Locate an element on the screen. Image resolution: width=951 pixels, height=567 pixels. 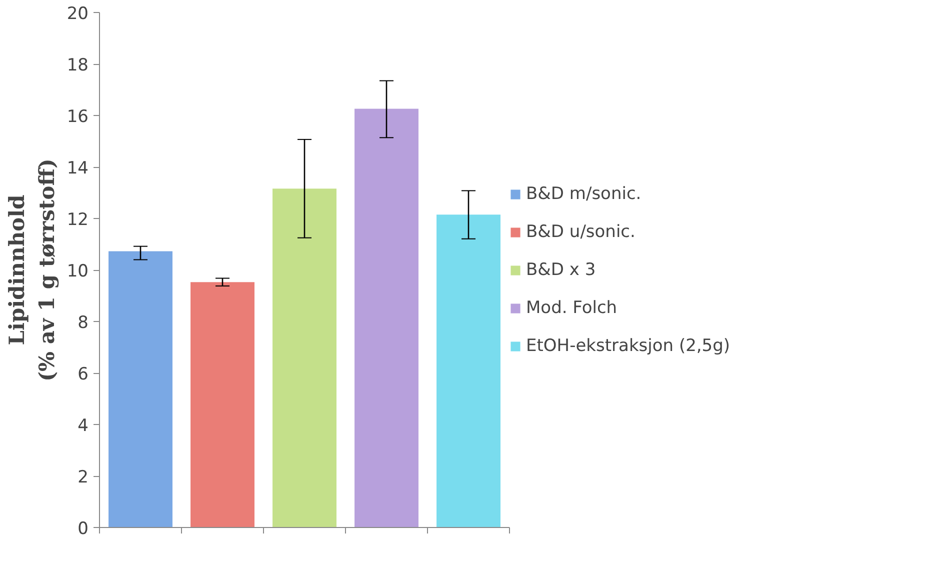
y-tick-label: 10 is located at coordinates (77, 272).